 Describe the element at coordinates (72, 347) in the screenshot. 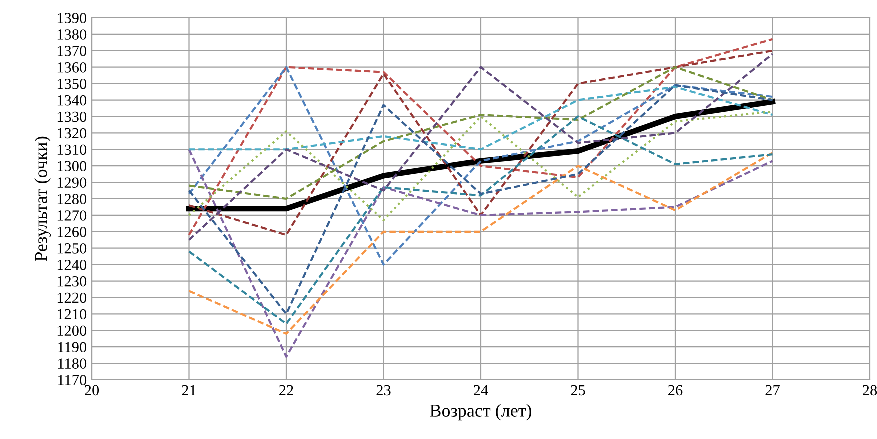

I see `y-tick-label: 1190` at that location.